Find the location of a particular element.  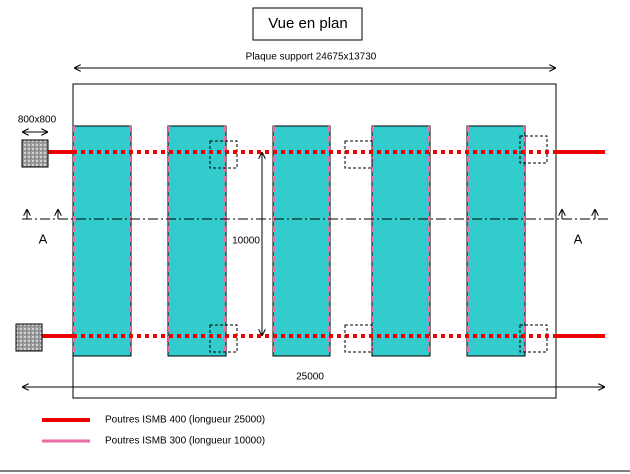

plate-dim: Plaque support 24675x13730 is located at coordinates (311, 57).